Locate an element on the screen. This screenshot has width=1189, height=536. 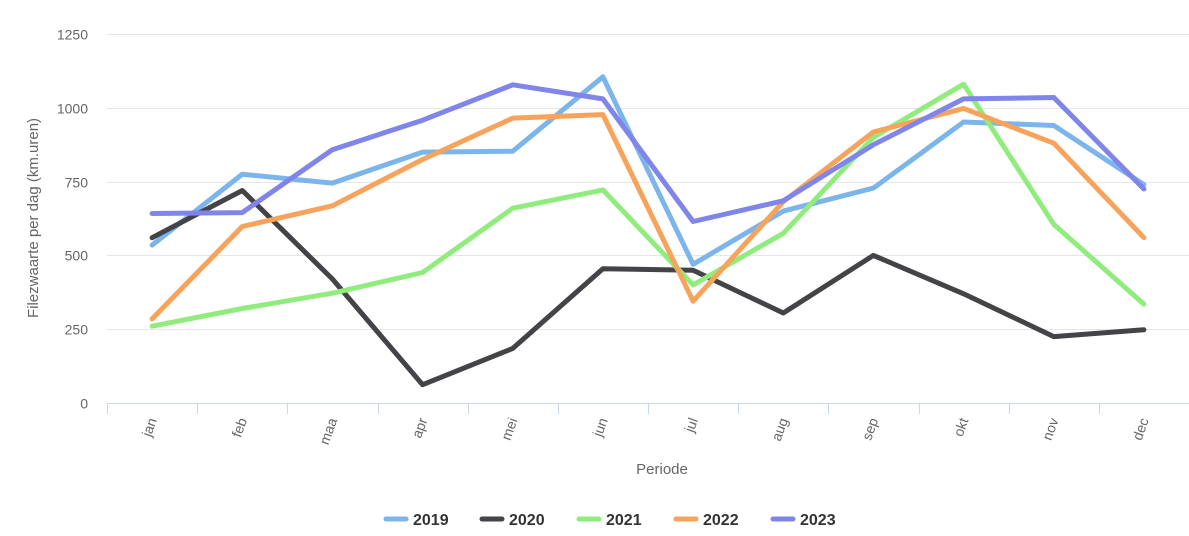
y-axis-title: Filezwaarte per dag (km.uren) is located at coordinates (33, 218).